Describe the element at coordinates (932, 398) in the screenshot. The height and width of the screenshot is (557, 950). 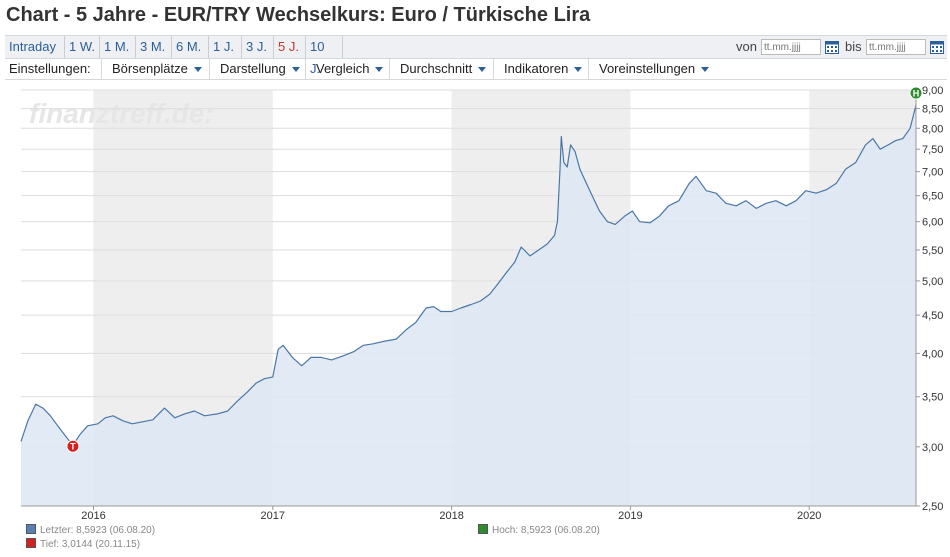
I see `y-tick-label: 3,50` at that location.